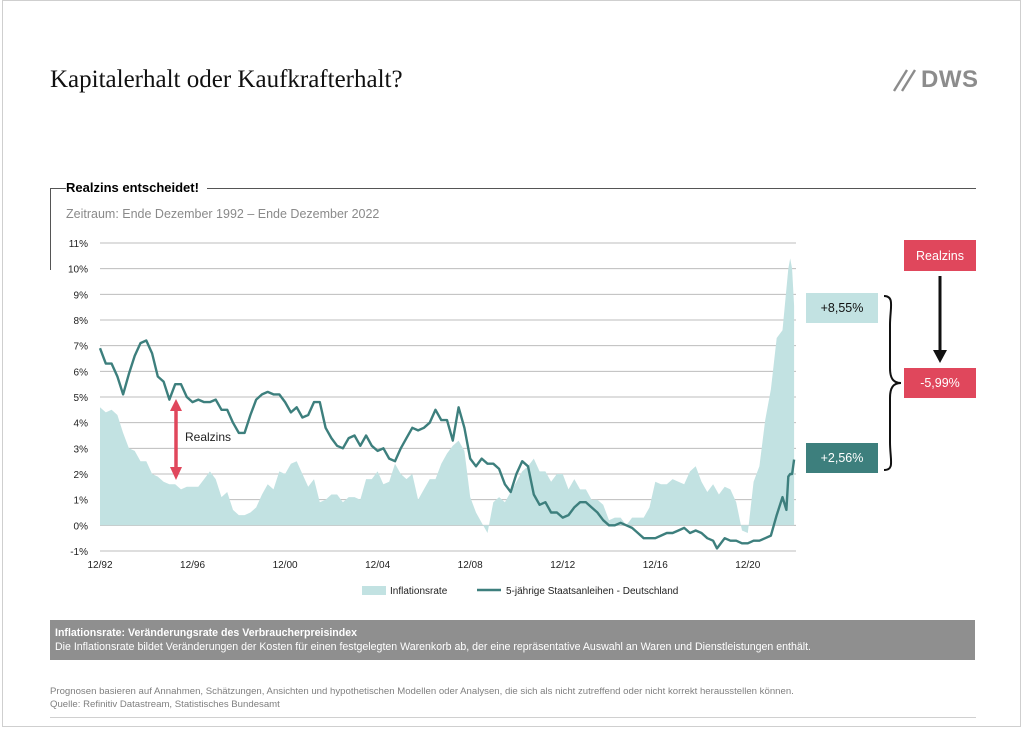 This screenshot has height=729, width=1024. Describe the element at coordinates (513, 717) in the screenshot. I see `bottom-rule` at that location.